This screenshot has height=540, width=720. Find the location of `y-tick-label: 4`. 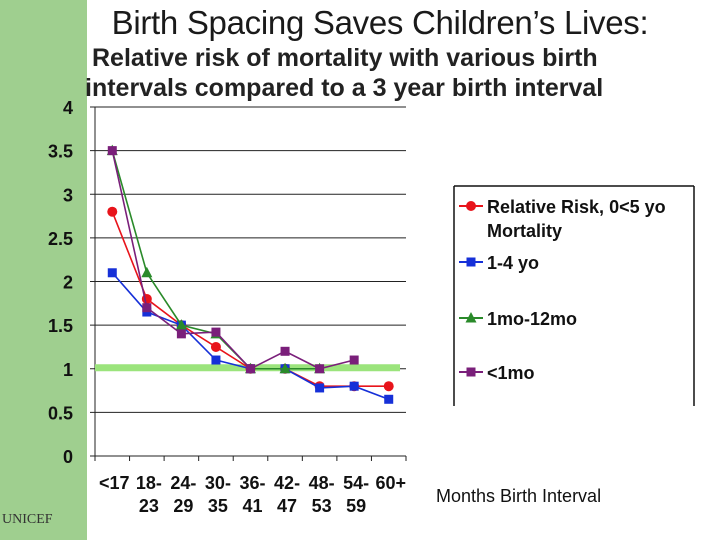

y-tick-label: 4 is located at coordinates (68, 108).